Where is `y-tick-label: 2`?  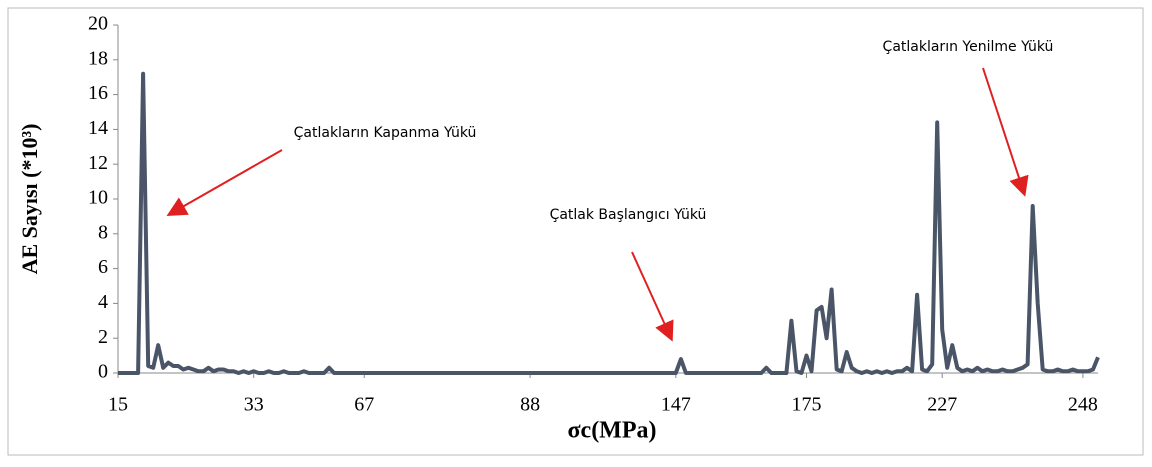
y-tick-label: 2 is located at coordinates (103, 337).